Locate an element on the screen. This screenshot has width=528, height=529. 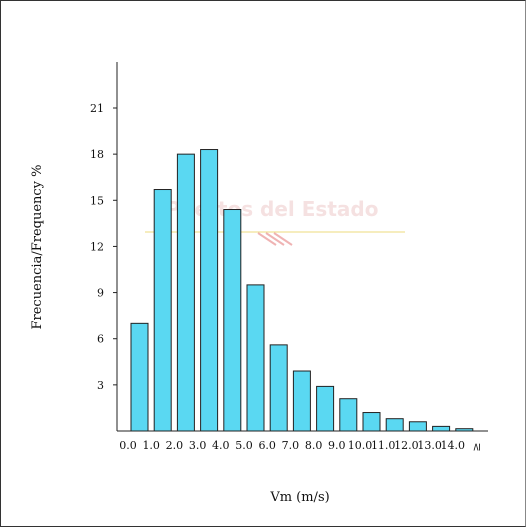
x-axis-title: Vm (m/s) is located at coordinates (299, 497).